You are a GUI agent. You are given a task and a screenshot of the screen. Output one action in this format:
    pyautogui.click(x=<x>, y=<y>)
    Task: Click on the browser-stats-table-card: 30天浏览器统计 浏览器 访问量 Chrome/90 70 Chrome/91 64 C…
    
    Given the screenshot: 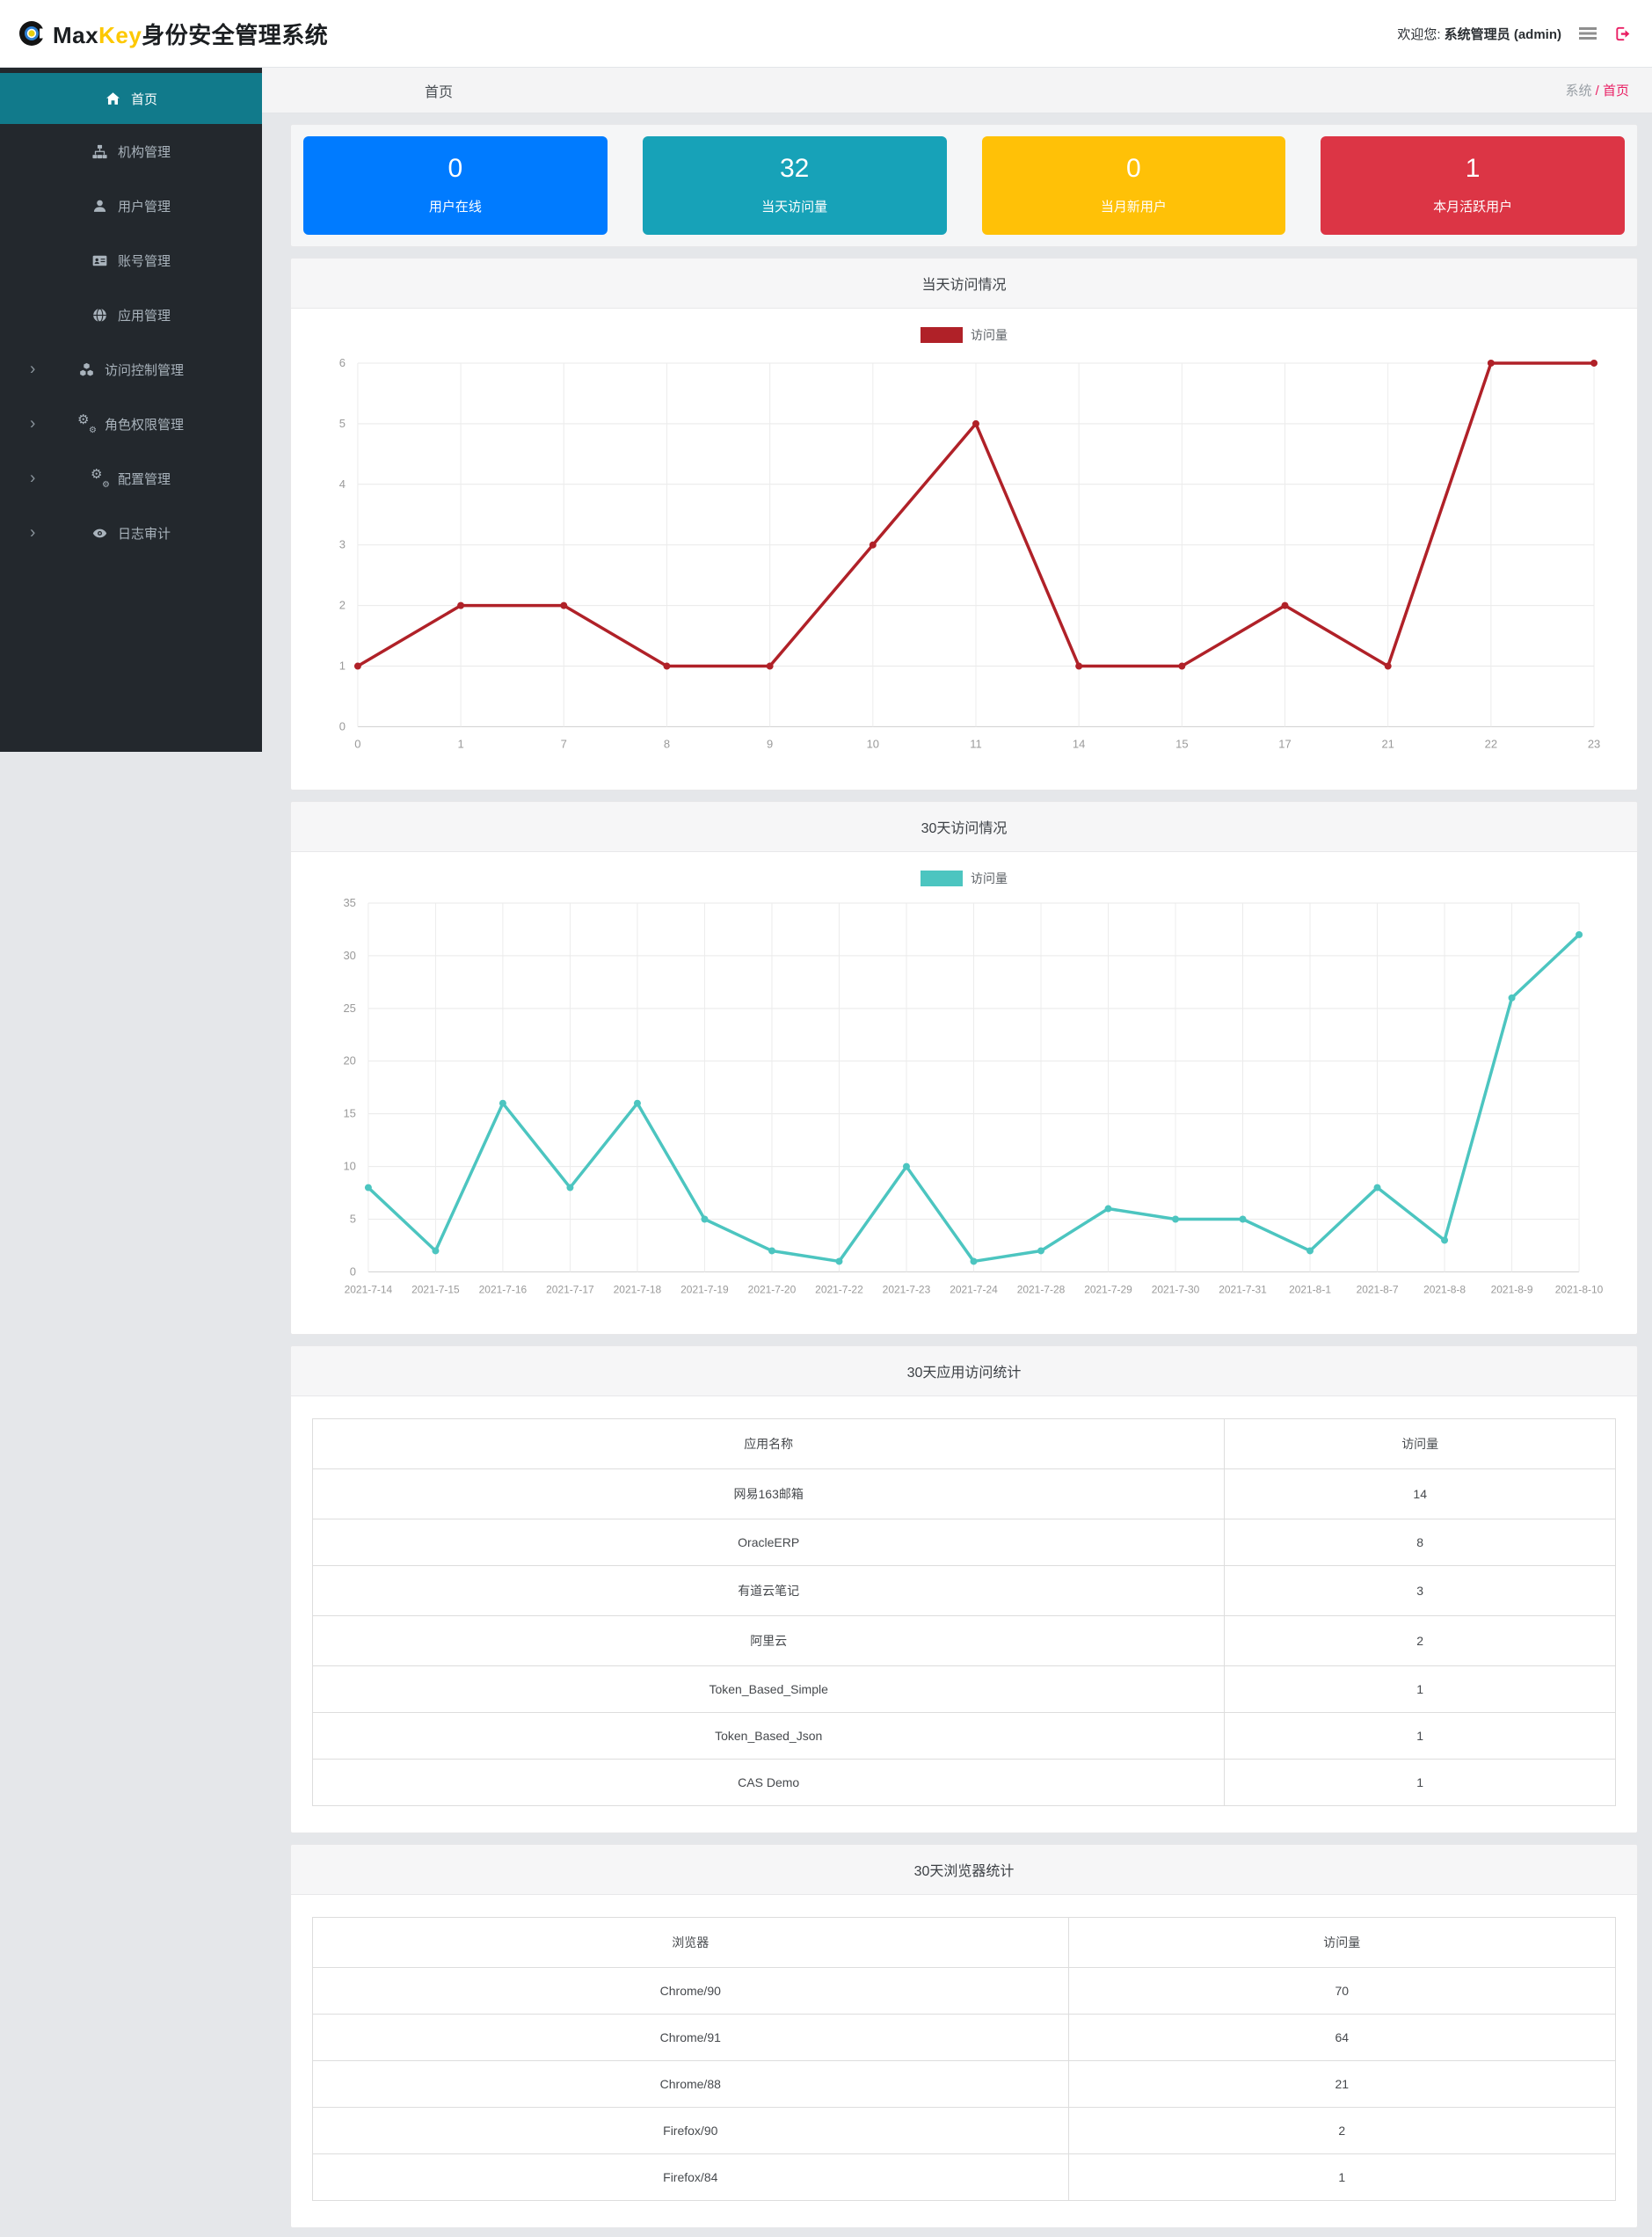 What is the action you would take?
    pyautogui.click(x=964, y=2035)
    